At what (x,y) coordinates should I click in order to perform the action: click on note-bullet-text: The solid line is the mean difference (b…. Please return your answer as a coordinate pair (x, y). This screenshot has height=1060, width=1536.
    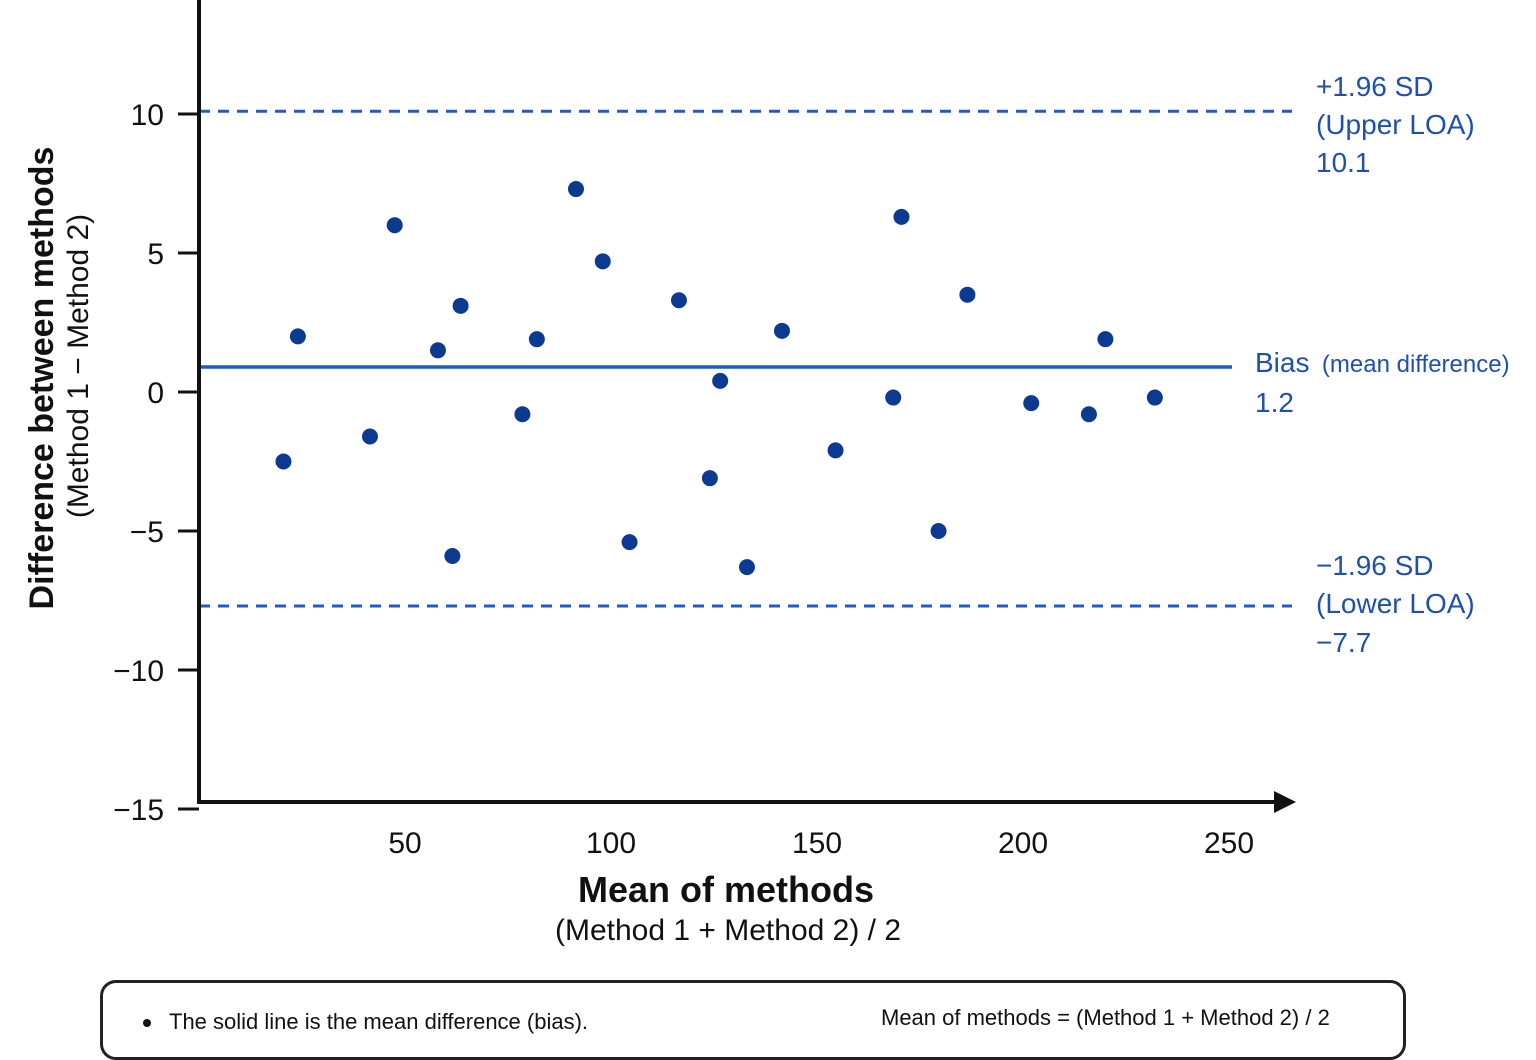
    Looking at the image, I should click on (379, 1021).